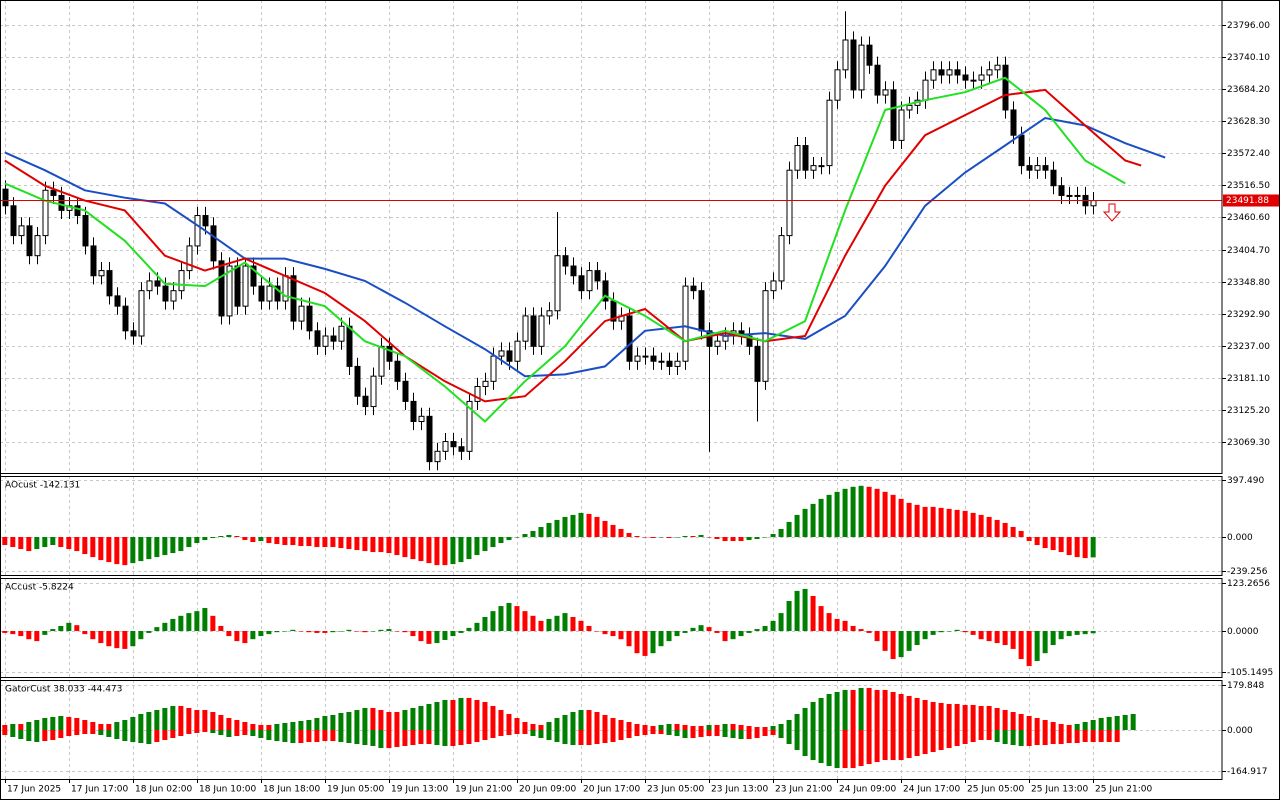  What do you see at coordinates (1248, 154) in the screenshot?
I see `y-tick-label: 23572.40` at bounding box center [1248, 154].